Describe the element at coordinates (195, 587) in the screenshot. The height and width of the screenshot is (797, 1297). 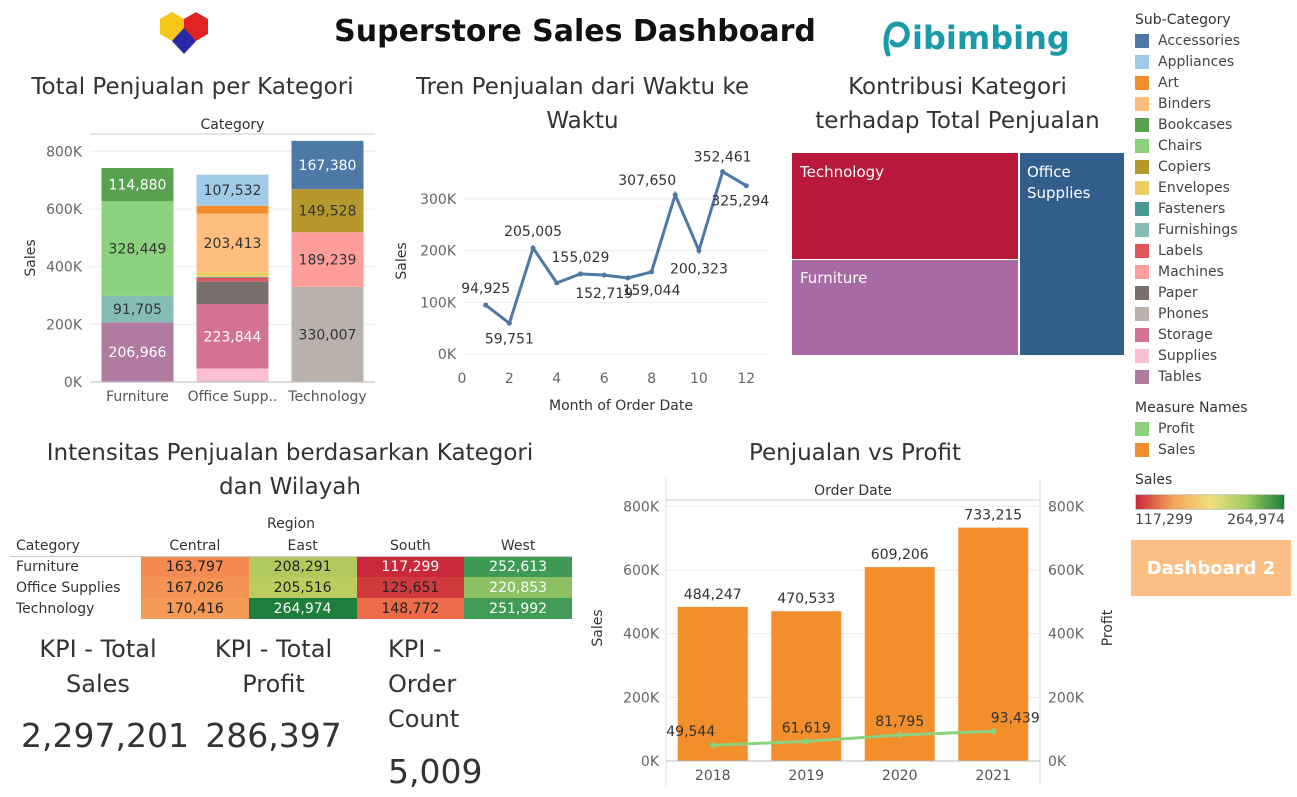
I see `heatmap-cell: 167,026` at that location.